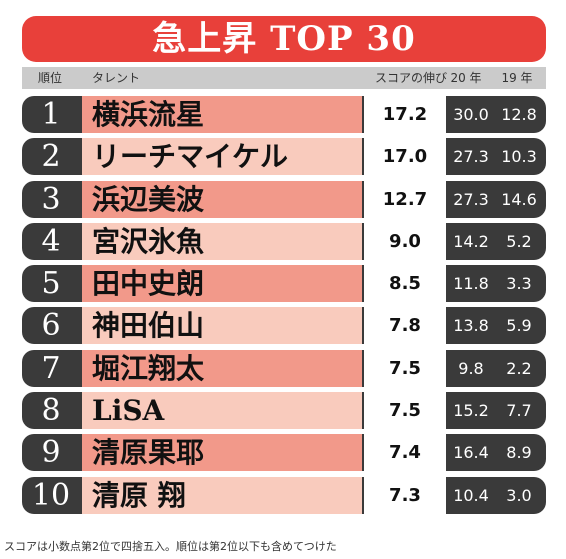  Describe the element at coordinates (222, 411) in the screenshot. I see `talent-name: LiSA` at that location.